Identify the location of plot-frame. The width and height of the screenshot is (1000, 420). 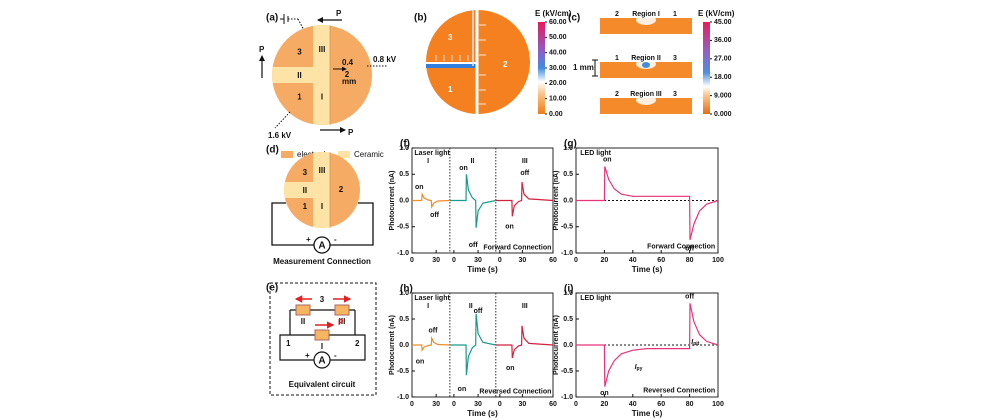
(482, 200).